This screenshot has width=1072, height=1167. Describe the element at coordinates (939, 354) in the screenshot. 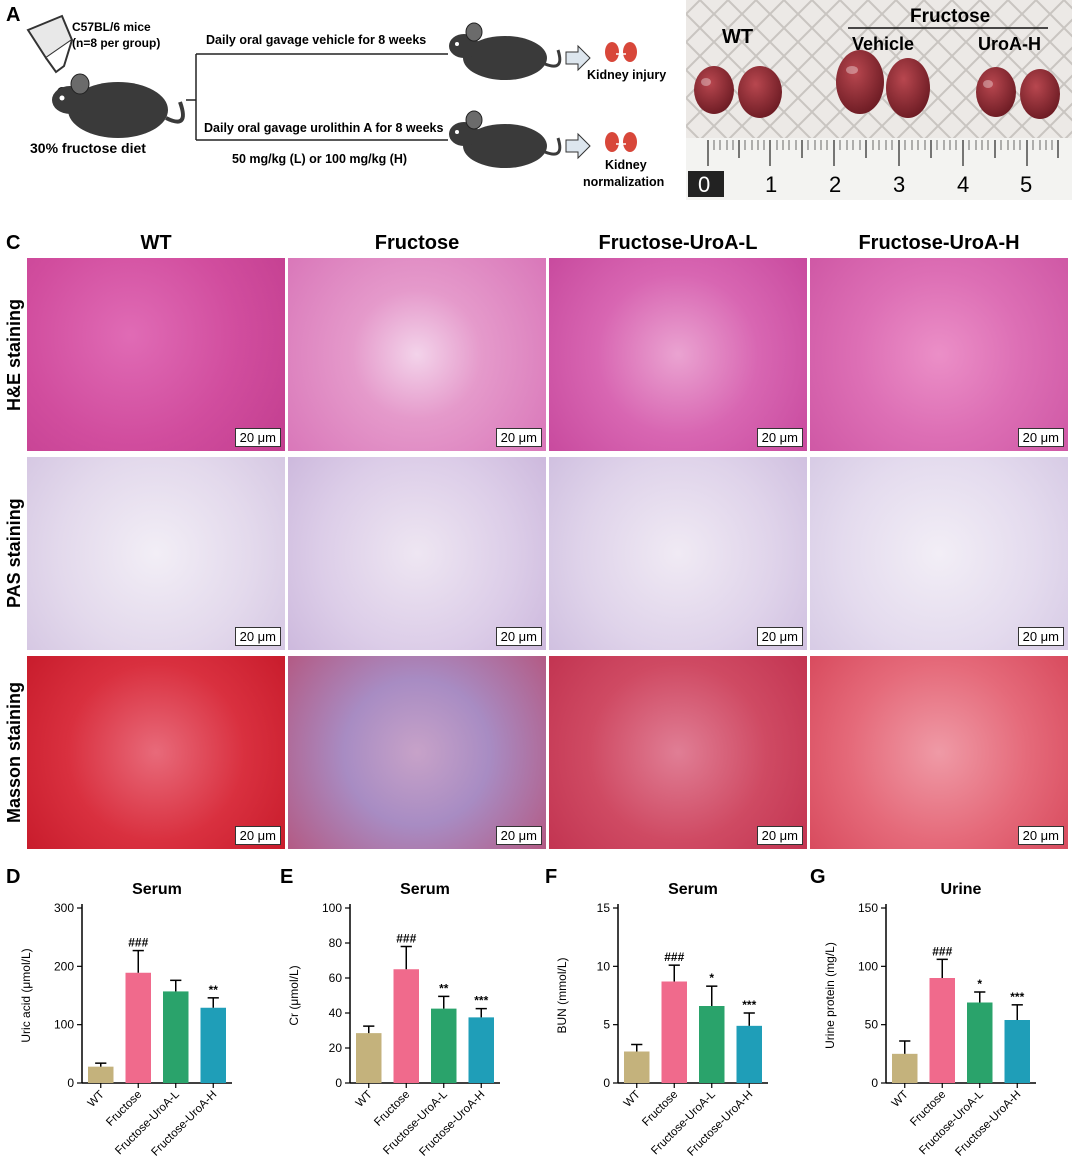

I see `he-image-uroa-h: 20 μm` at that location.